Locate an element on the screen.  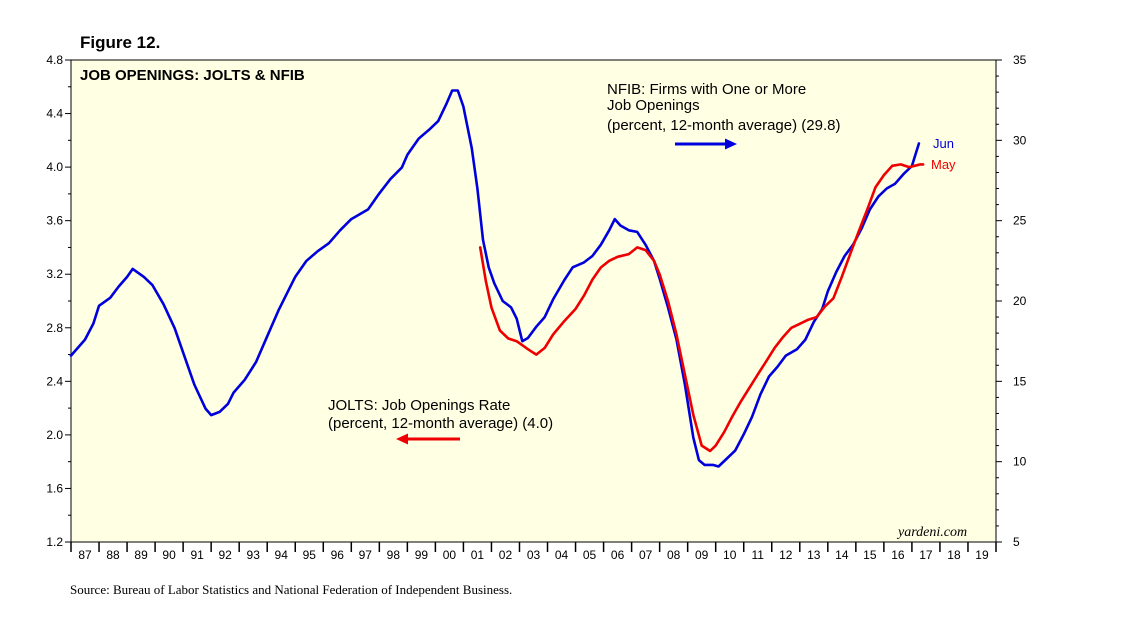
x-tick-label: 16 is located at coordinates (898, 555).